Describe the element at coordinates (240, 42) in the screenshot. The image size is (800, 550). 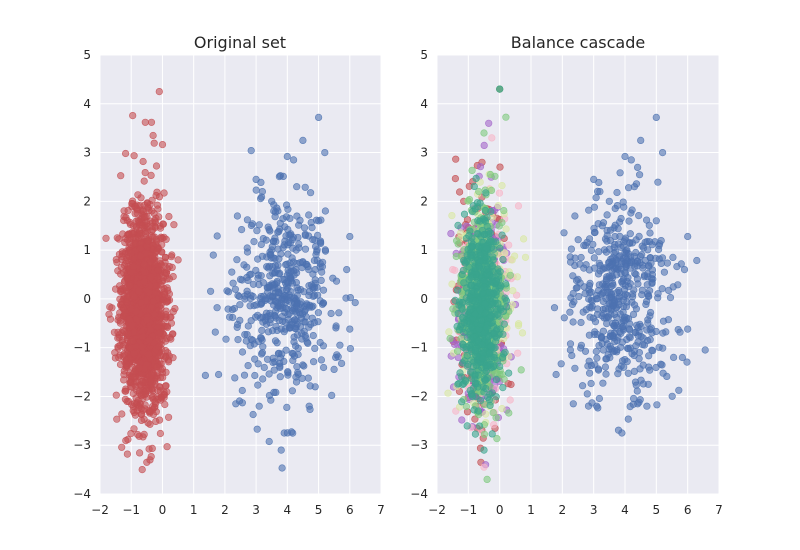
I see `left-subplot-title: Original set` at that location.